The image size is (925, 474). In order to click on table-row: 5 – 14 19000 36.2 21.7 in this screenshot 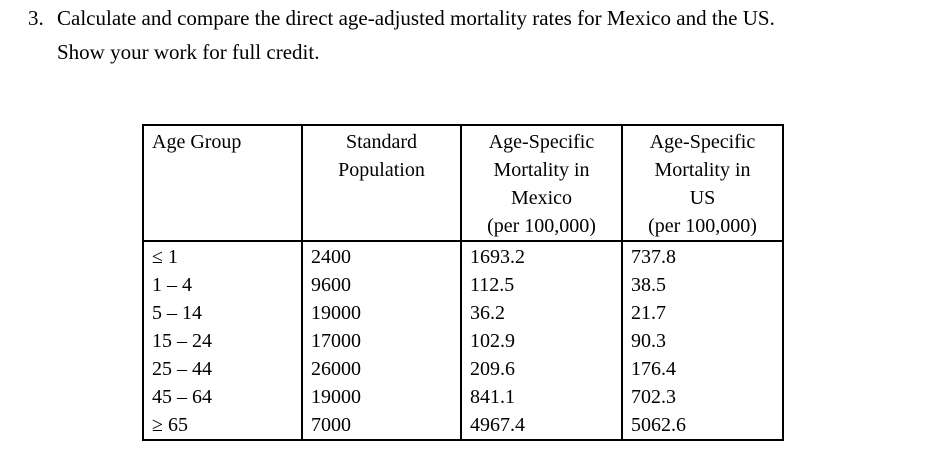, I will do `click(463, 313)`.